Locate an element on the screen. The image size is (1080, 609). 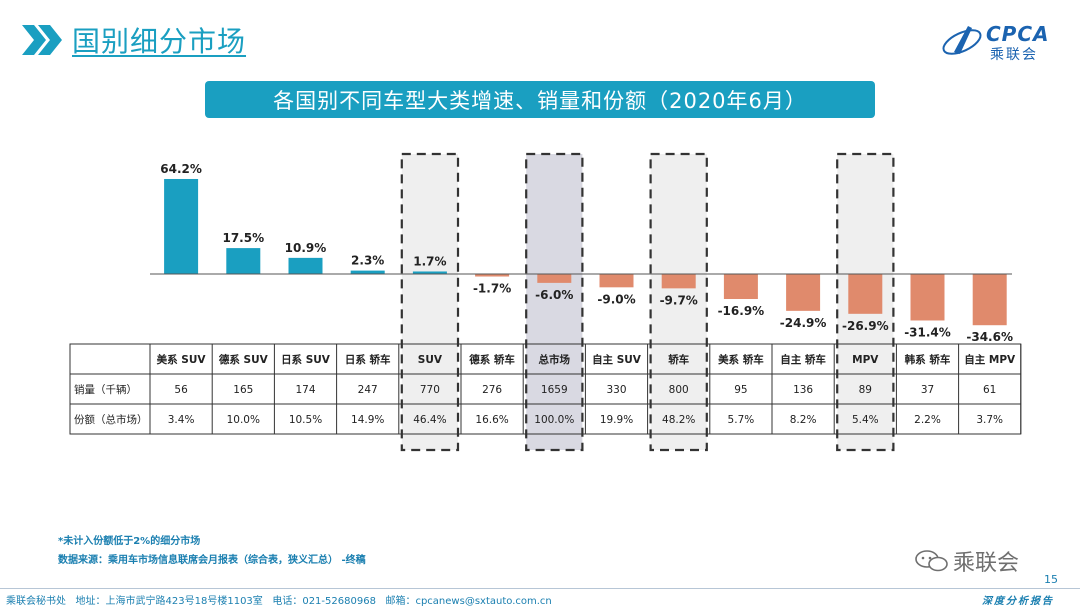
wechat-icon is located at coordinates (931, 561).